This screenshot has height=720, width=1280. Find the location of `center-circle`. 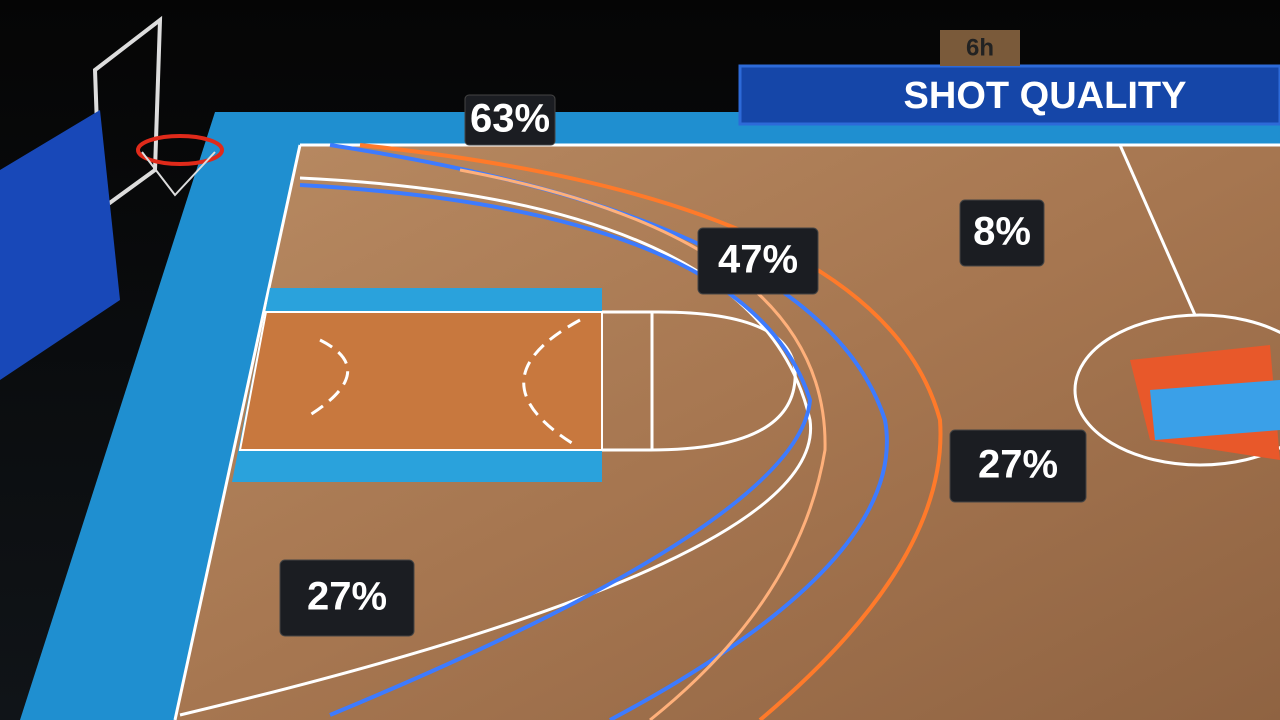

center-circle is located at coordinates (1176, 390).